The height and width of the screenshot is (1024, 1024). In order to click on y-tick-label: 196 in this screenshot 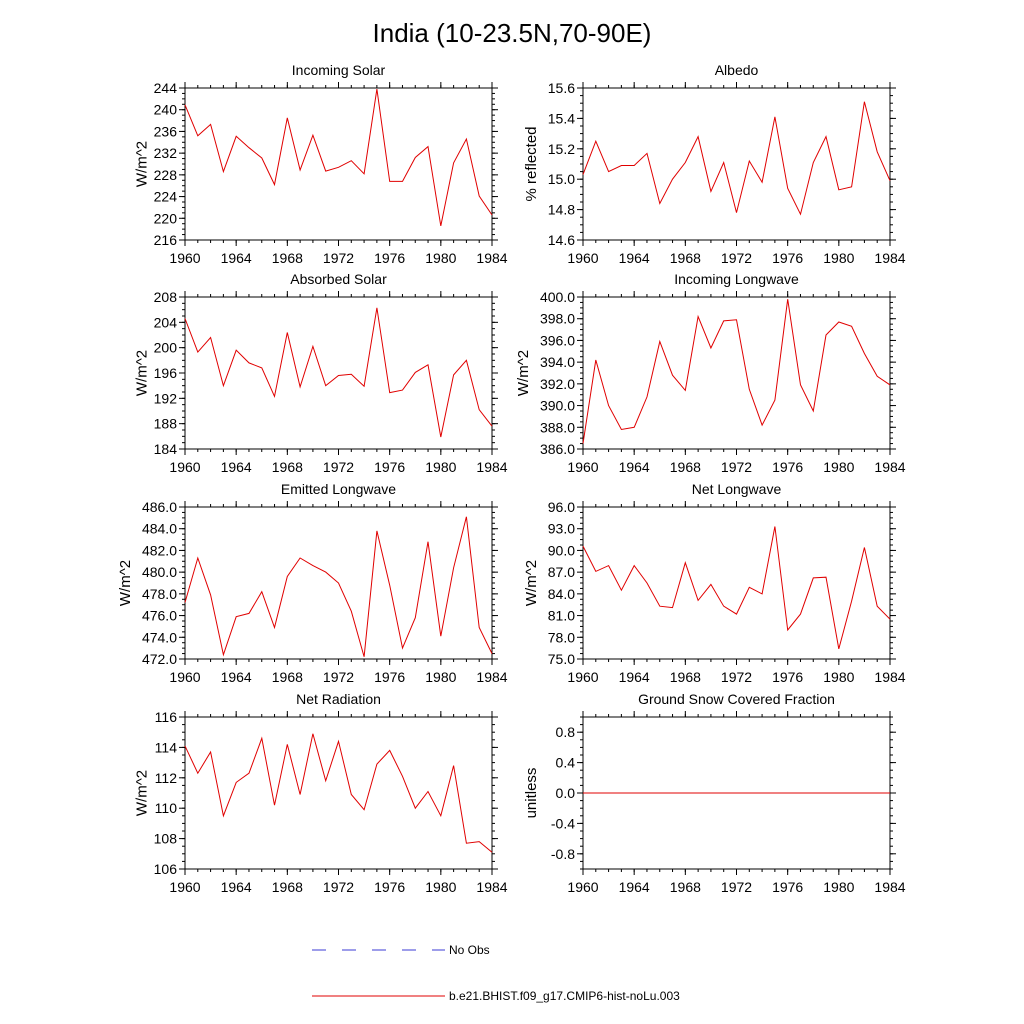, I will do `click(166, 373)`.